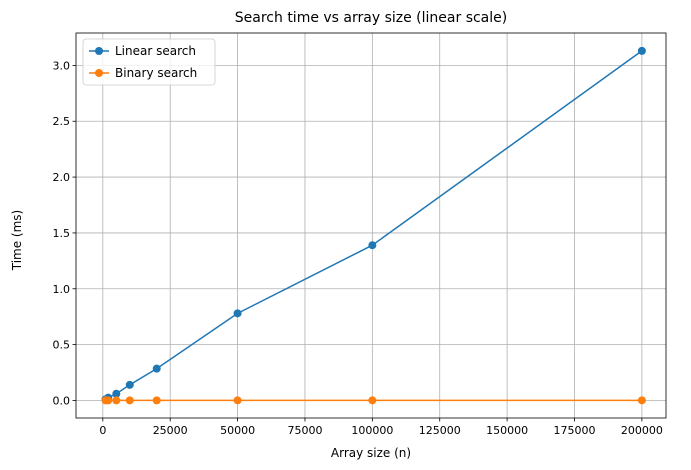 This screenshot has width=691, height=470. What do you see at coordinates (102, 430) in the screenshot?
I see `x-tick-label: 0` at bounding box center [102, 430].